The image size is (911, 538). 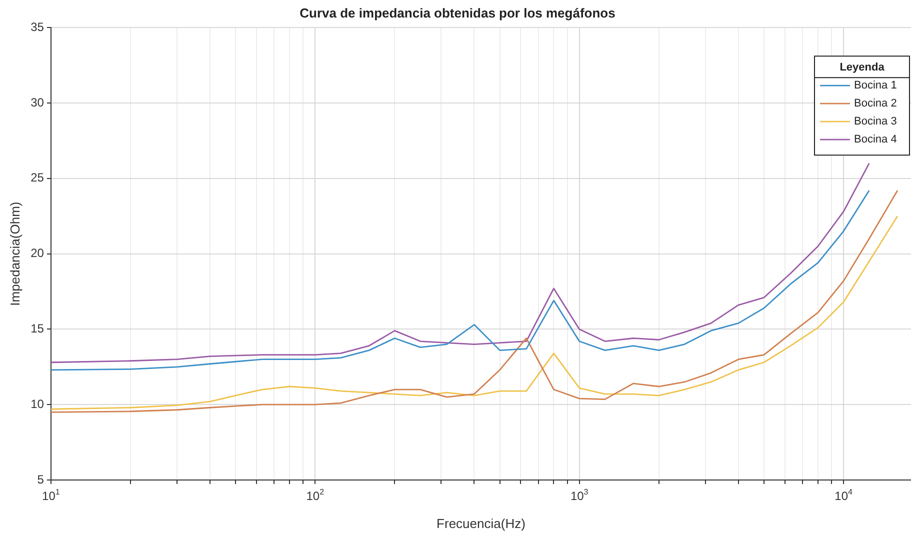 What do you see at coordinates (37, 329) in the screenshot?
I see `y-tick-label: 15` at bounding box center [37, 329].